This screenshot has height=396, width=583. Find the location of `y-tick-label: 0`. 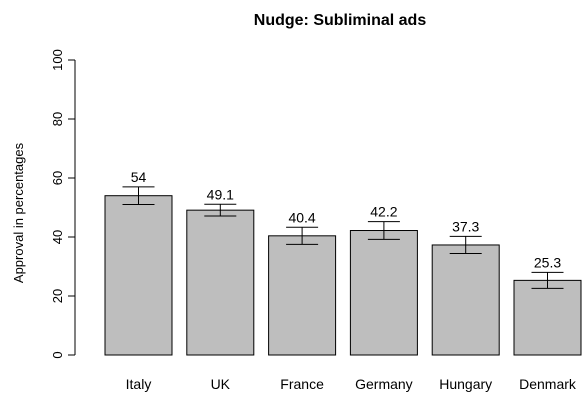

y-tick-label: 0 is located at coordinates (57, 354).